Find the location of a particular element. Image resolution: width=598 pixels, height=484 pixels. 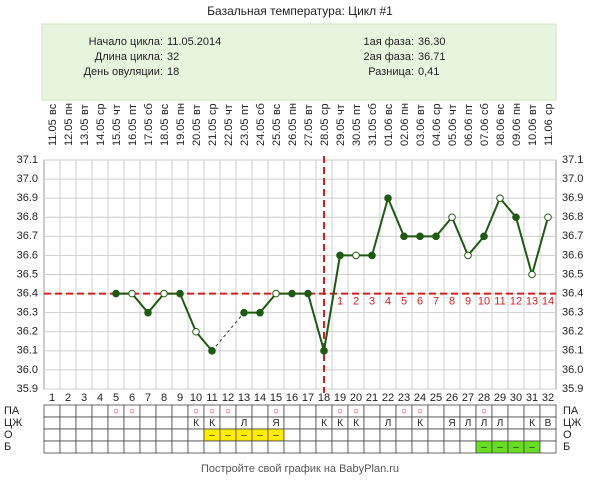

y-tick-label-right: 36.5 is located at coordinates (572, 274).